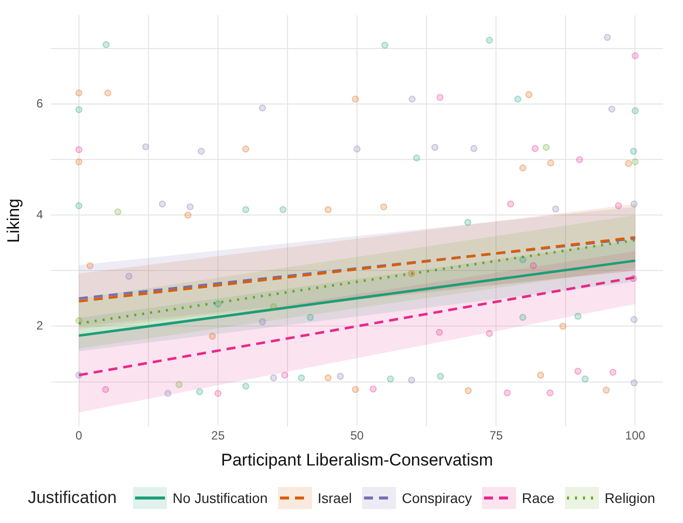 The image size is (683, 523). What do you see at coordinates (40, 103) in the screenshot?
I see `y-tick-label: 6` at bounding box center [40, 103].